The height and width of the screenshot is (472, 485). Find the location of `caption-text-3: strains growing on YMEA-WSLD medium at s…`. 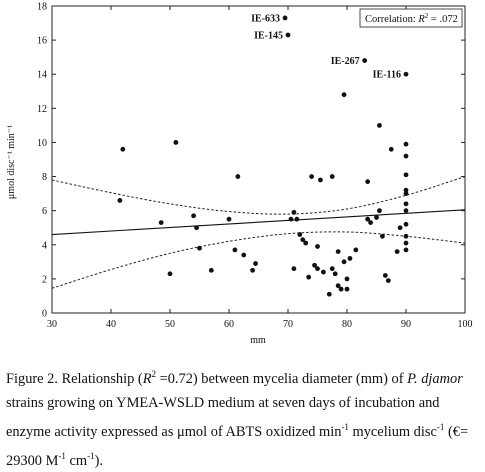

caption-text-3: strains growing on YMEA-WSLD medium at s… is located at coordinates (223, 417).